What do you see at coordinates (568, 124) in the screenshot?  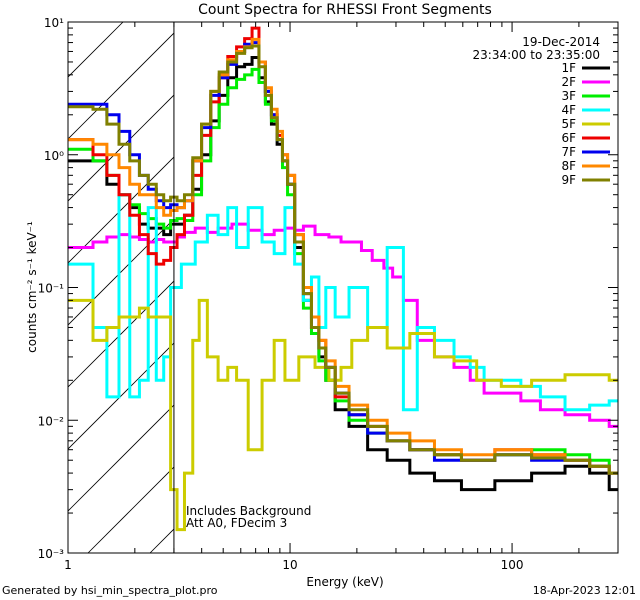 I see `legend-label-5F: 5F` at bounding box center [568, 124].